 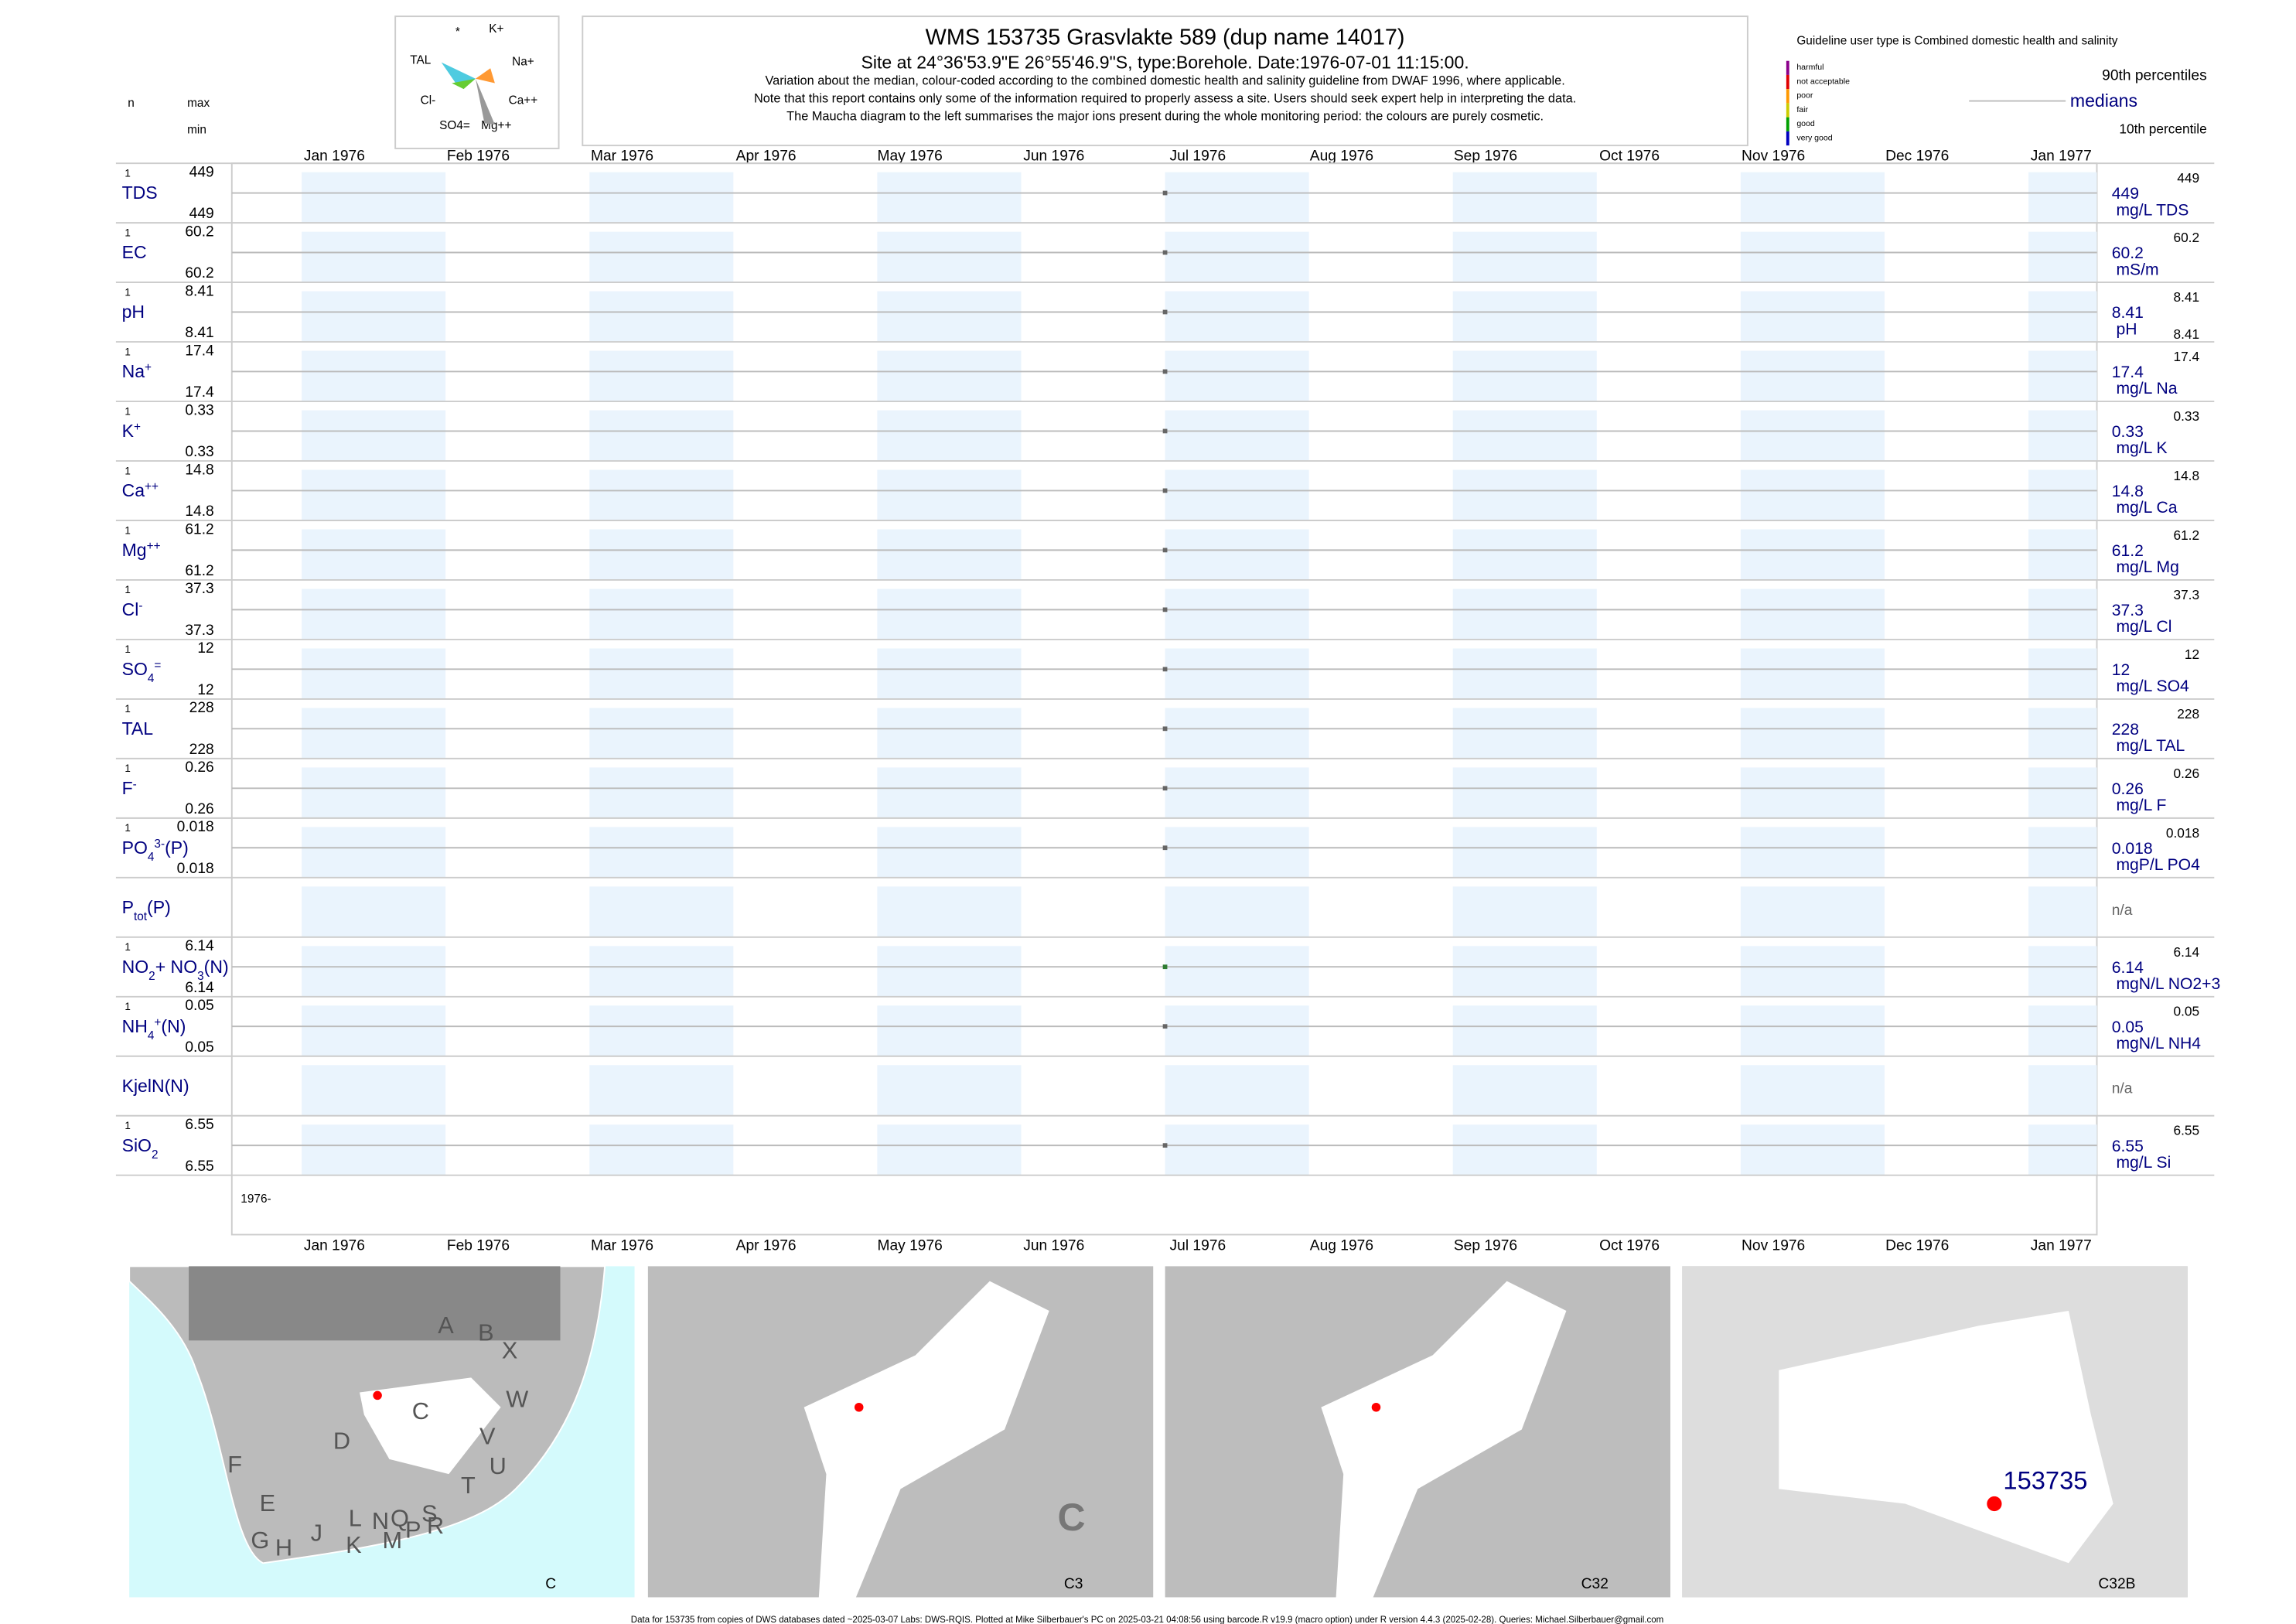 What do you see at coordinates (2128, 789) in the screenshot?
I see `median-label: 0.26` at bounding box center [2128, 789].